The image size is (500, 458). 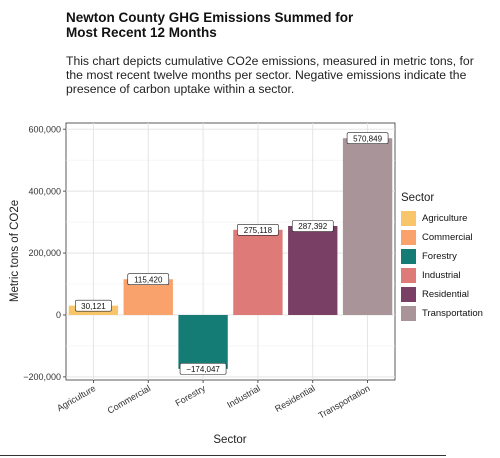 I want to click on legend-item-residential: Residential, so click(x=442, y=294).